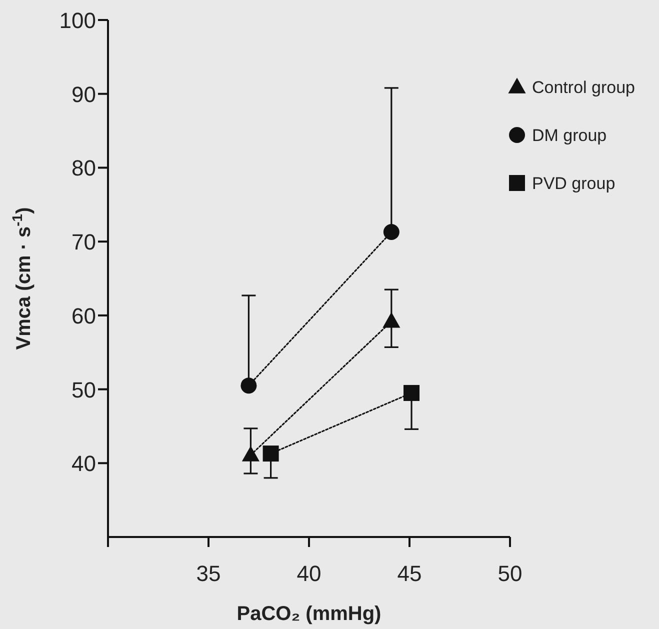 The image size is (659, 629). I want to click on x-axis-title: PaCO₂ (mmHg), so click(309, 614).